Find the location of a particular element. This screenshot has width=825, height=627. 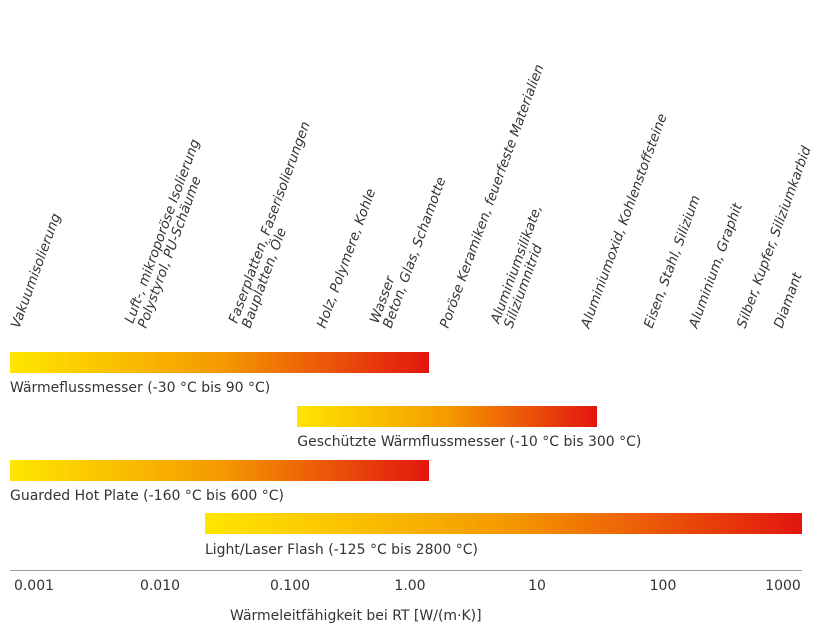

range-bar-label: Wärmeflussmesser (-30 °C bis 90 °C) is located at coordinates (140, 388).